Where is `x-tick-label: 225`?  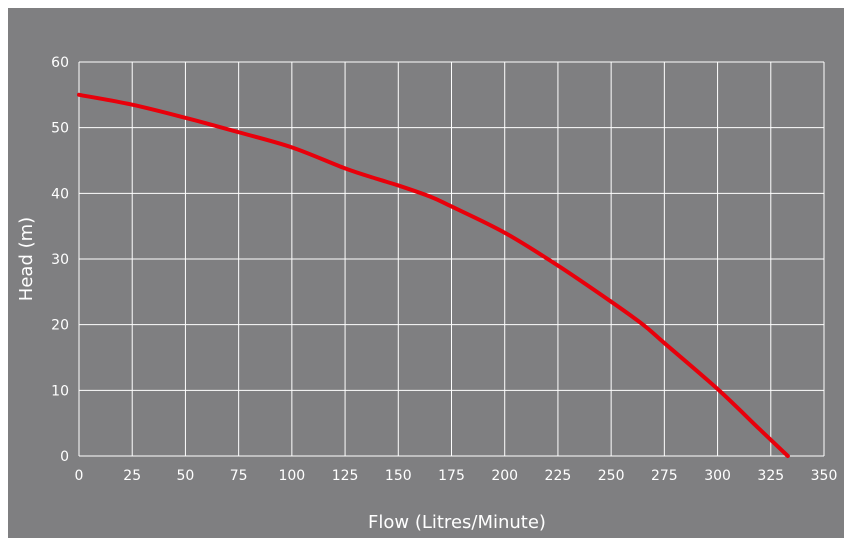
x-tick-label: 225 is located at coordinates (558, 476).